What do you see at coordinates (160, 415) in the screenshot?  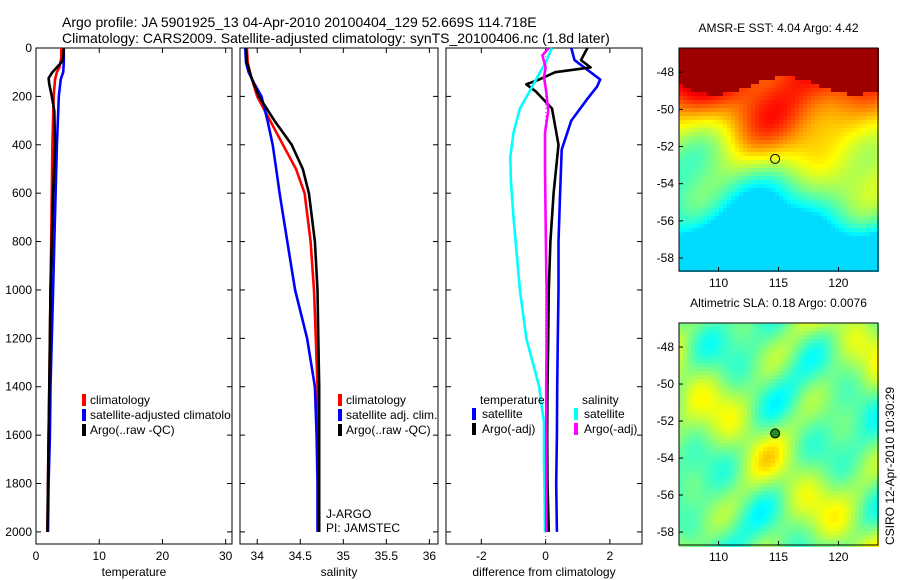 I see `legend-label: satellite-adjusted climatolo` at bounding box center [160, 415].